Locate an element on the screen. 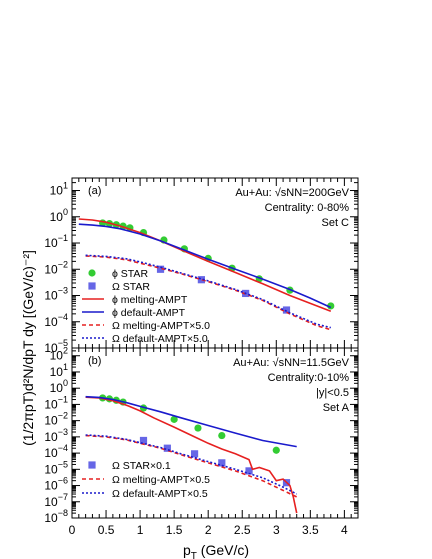 This screenshot has height=559, width=432. panel-label: (b) is located at coordinates (94, 361).